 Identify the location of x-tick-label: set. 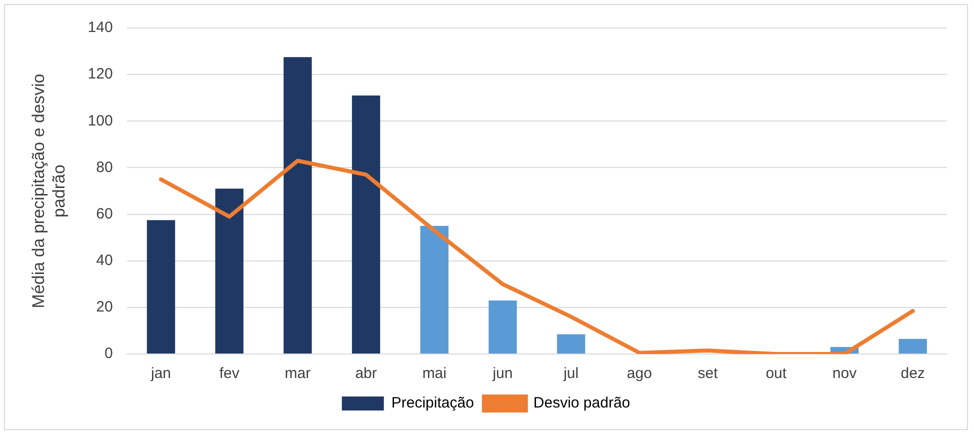
(708, 373).